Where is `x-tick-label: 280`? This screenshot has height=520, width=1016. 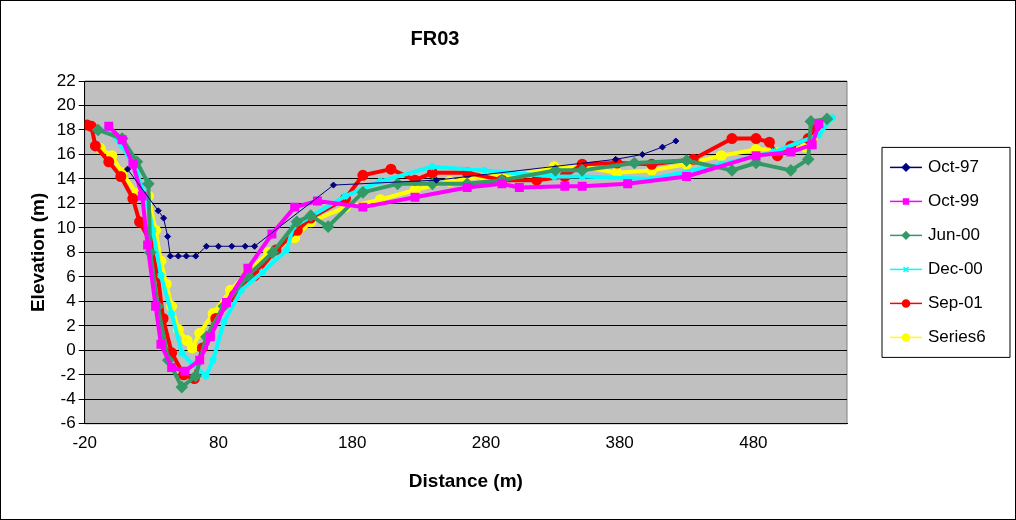
x-tick-label: 280 is located at coordinates (486, 442).